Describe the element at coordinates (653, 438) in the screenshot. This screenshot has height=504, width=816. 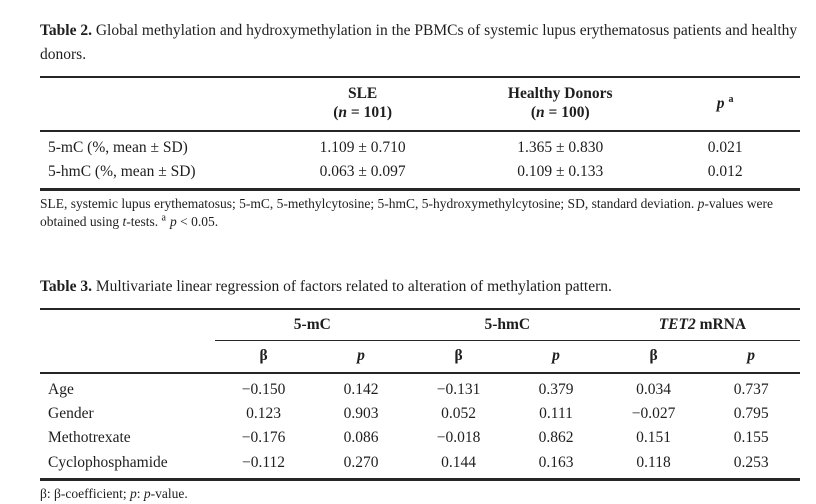
I see `table3-row-methotrexate-tet2-beta: 0.151` at that location.